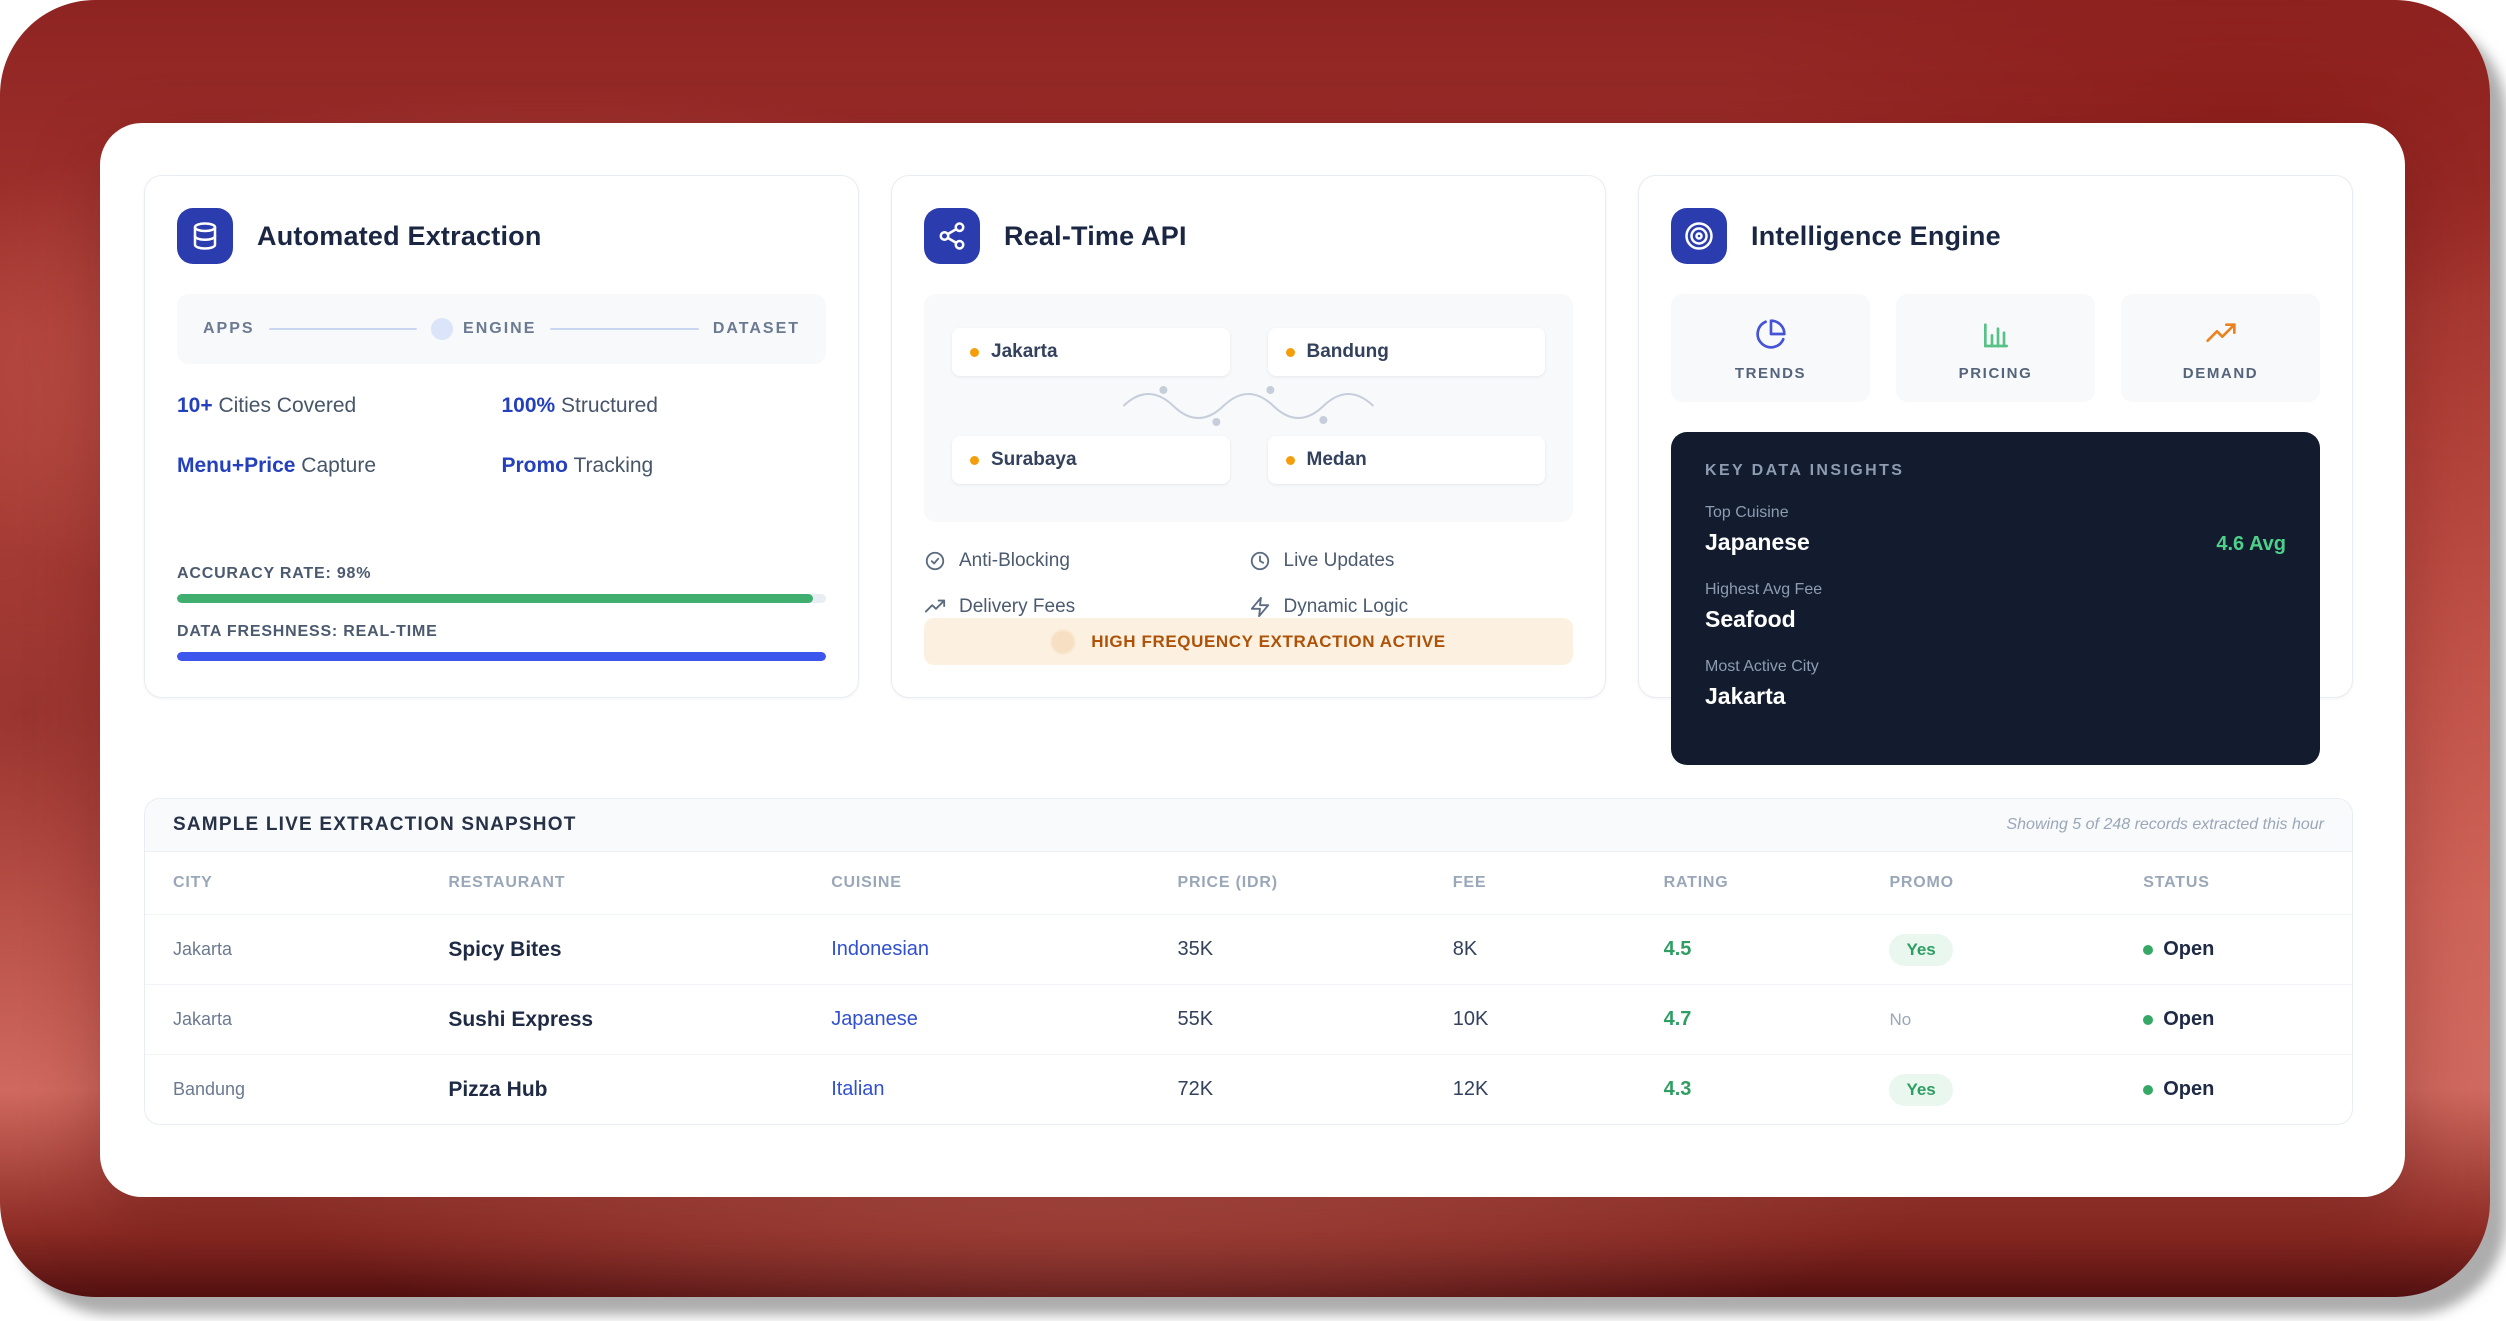 This screenshot has width=2506, height=1321. I want to click on cell-rating: 4.3, so click(1677, 1089).